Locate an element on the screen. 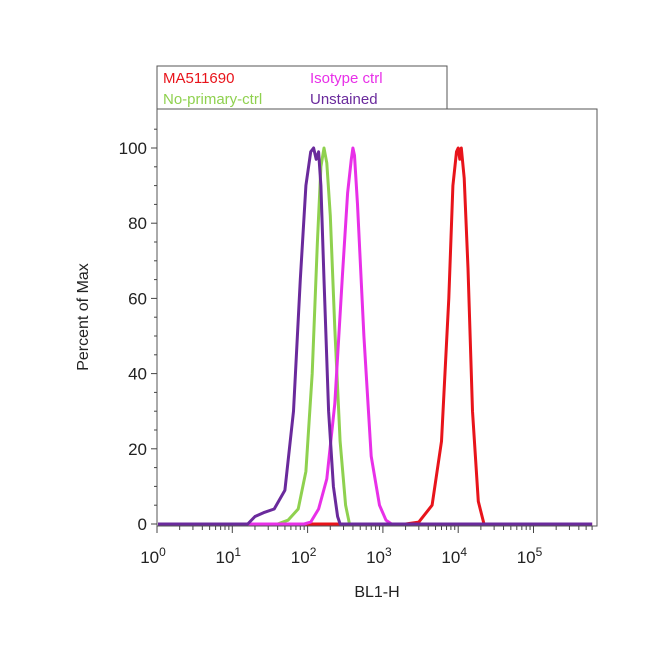  legend-entry-3: Unstained is located at coordinates (344, 99).